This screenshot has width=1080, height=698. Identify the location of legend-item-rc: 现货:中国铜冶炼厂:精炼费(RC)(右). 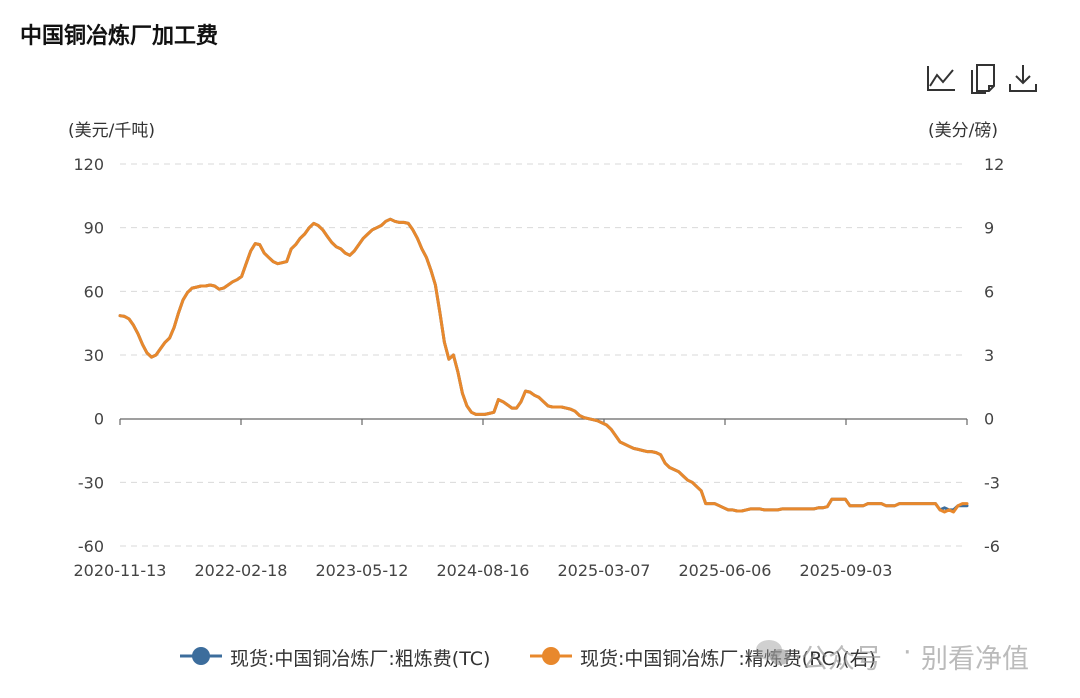
(718, 656).